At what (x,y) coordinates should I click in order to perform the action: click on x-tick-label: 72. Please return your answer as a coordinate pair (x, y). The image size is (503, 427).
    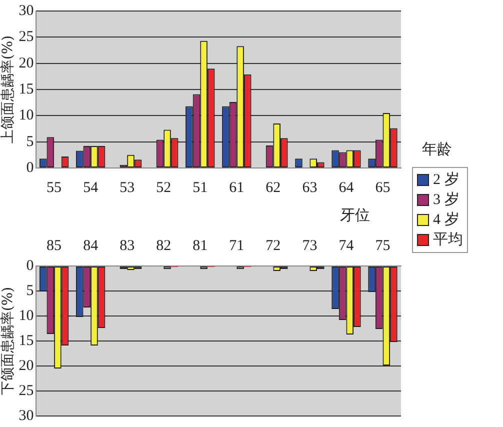
    Looking at the image, I should click on (273, 246).